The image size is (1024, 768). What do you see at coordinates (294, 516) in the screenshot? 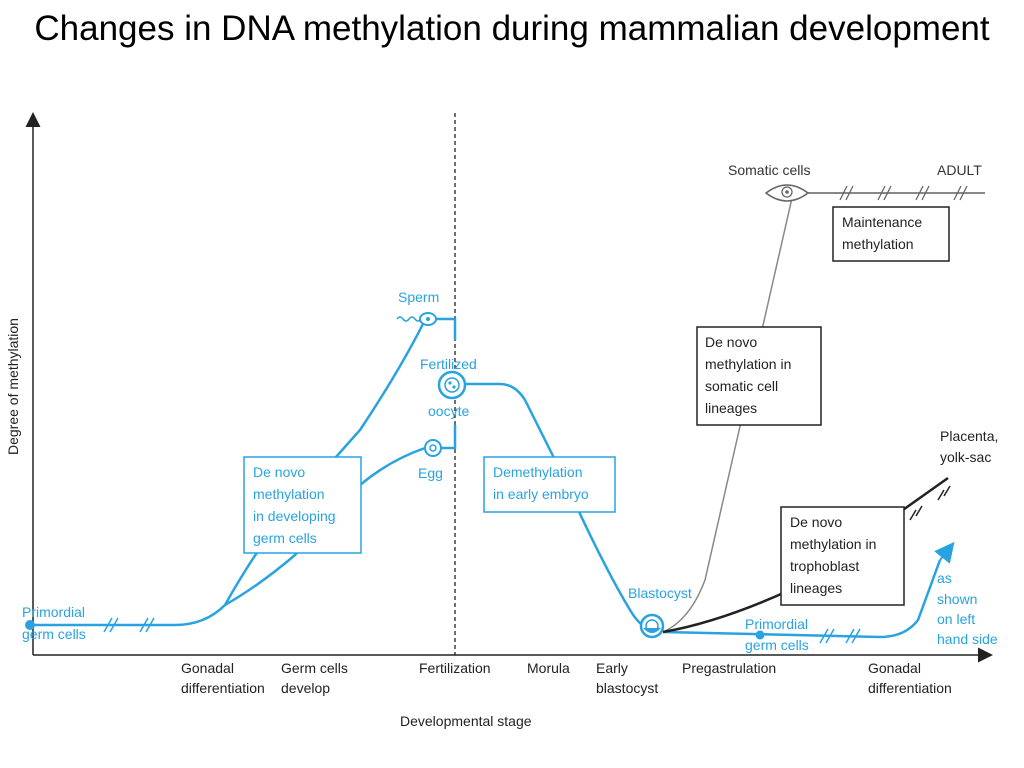
I see `svg-text: in developing` at bounding box center [294, 516].